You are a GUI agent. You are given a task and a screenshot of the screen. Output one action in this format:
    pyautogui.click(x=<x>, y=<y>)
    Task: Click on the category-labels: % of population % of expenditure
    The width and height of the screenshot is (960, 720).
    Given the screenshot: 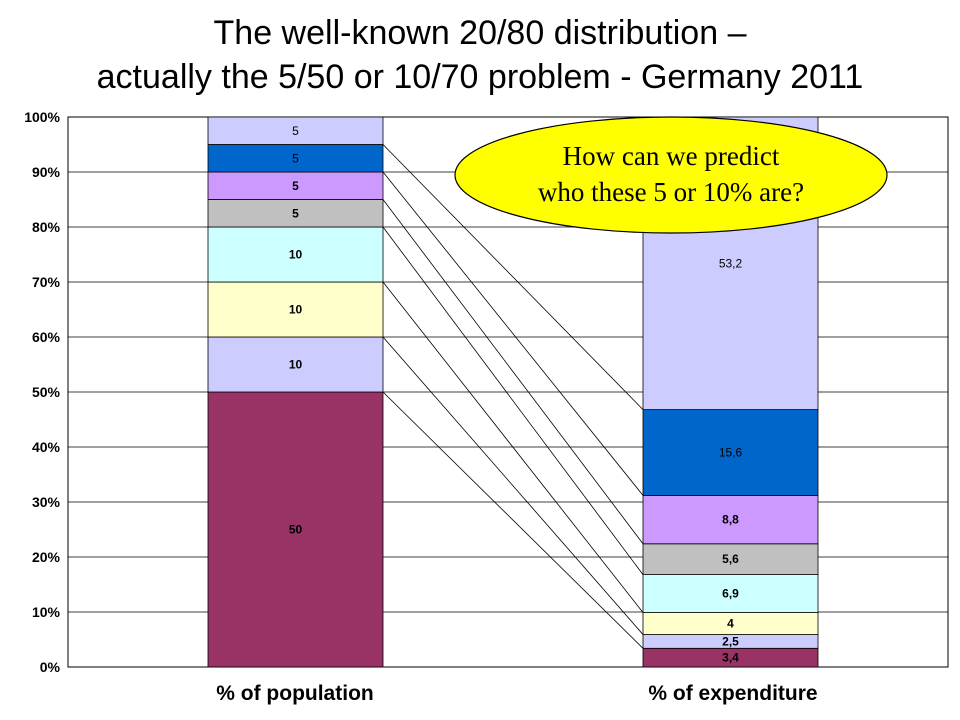 What is the action you would take?
    pyautogui.click(x=516, y=693)
    